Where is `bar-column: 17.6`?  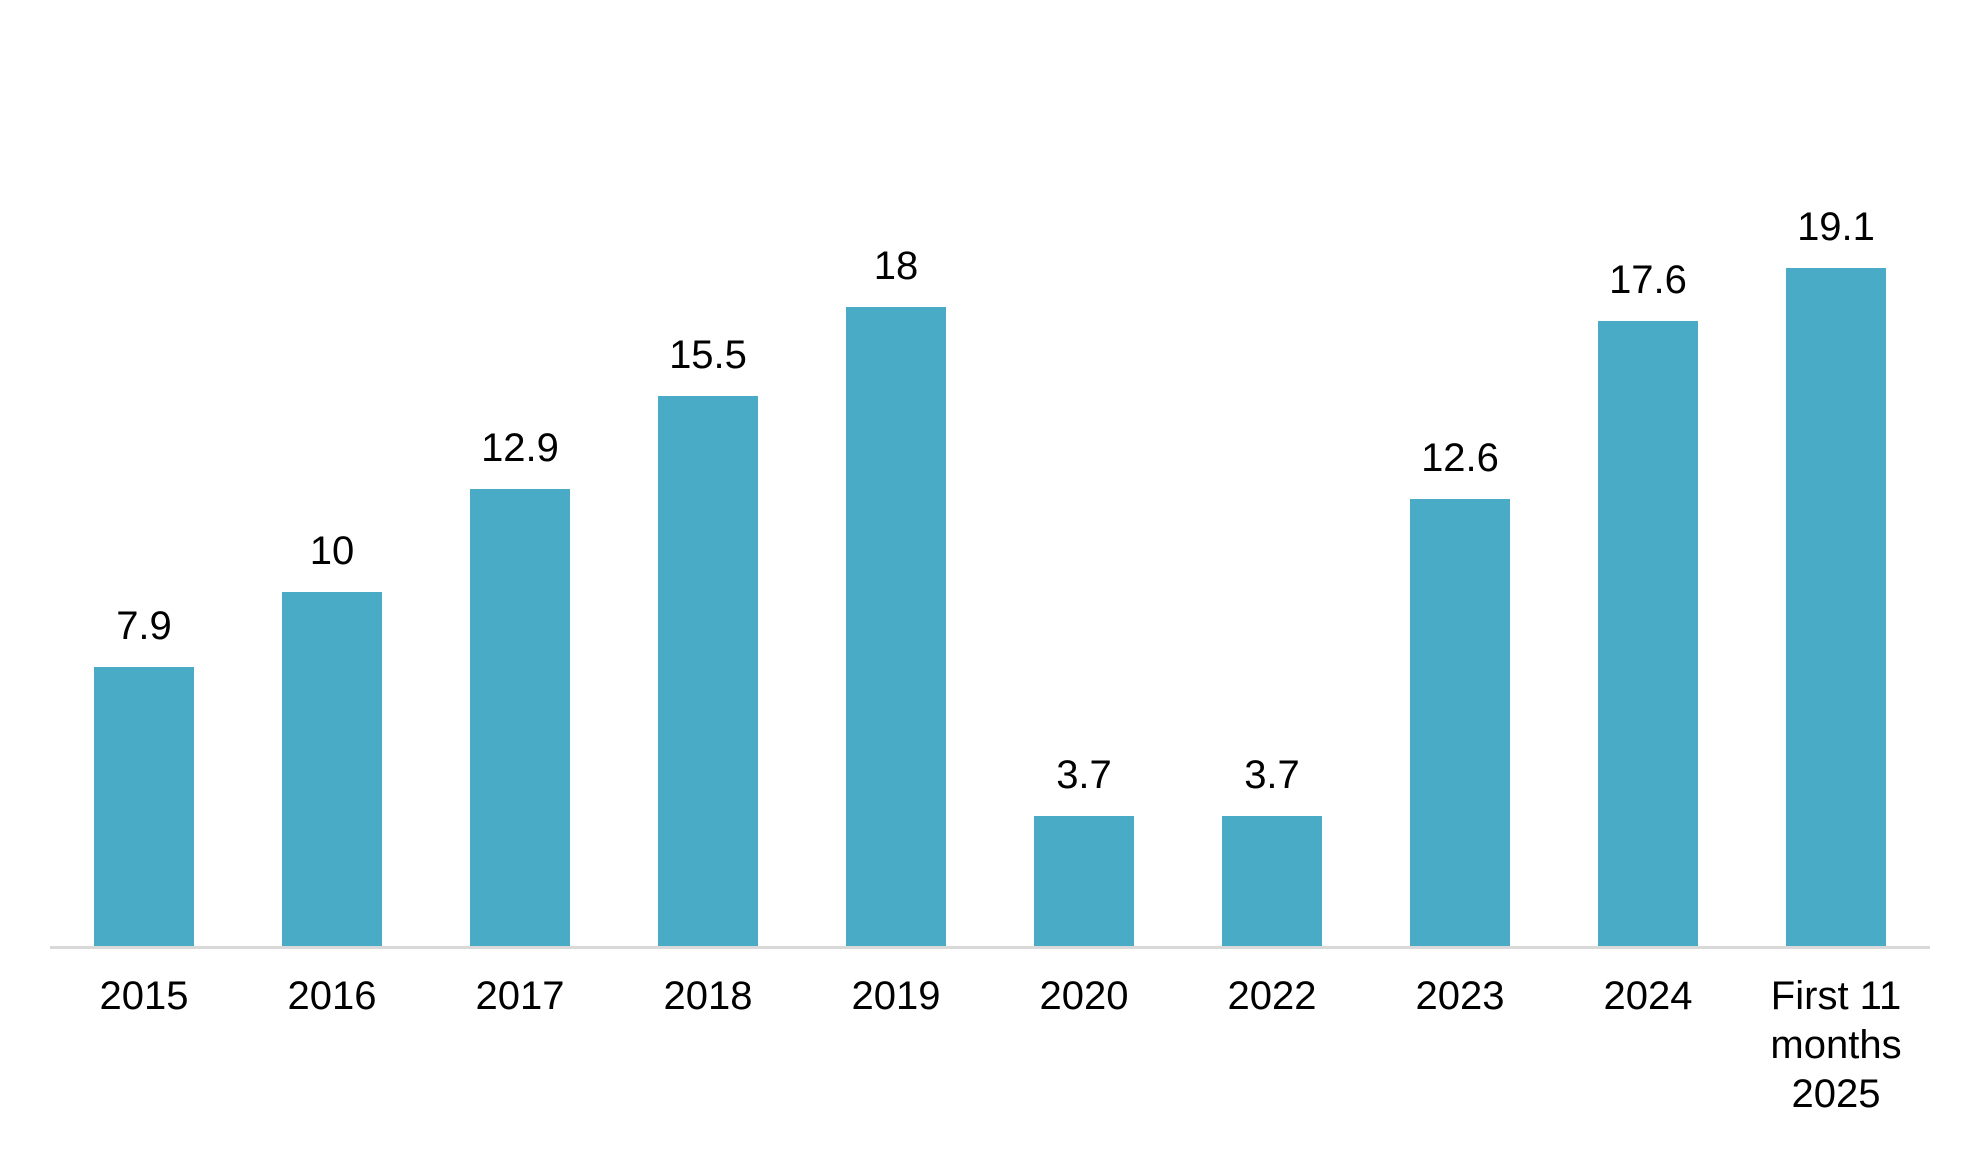 bar-column: 17.6 is located at coordinates (1648, 568).